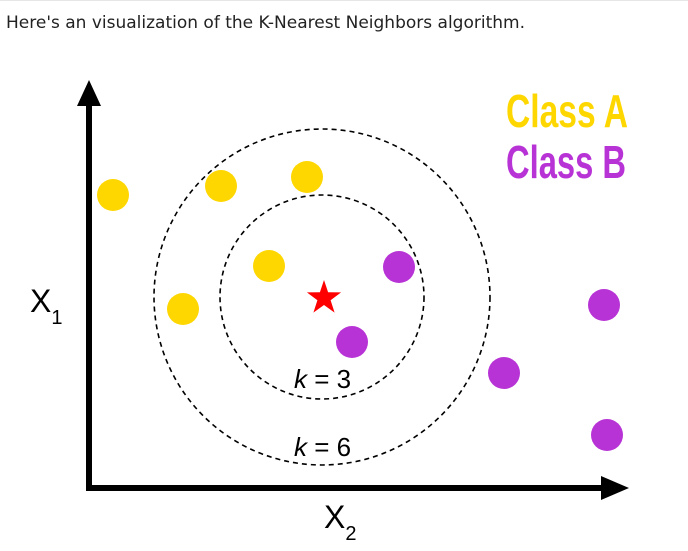 Image resolution: width=688 pixels, height=551 pixels. I want to click on outer-circle-label: k = 6, so click(322, 447).